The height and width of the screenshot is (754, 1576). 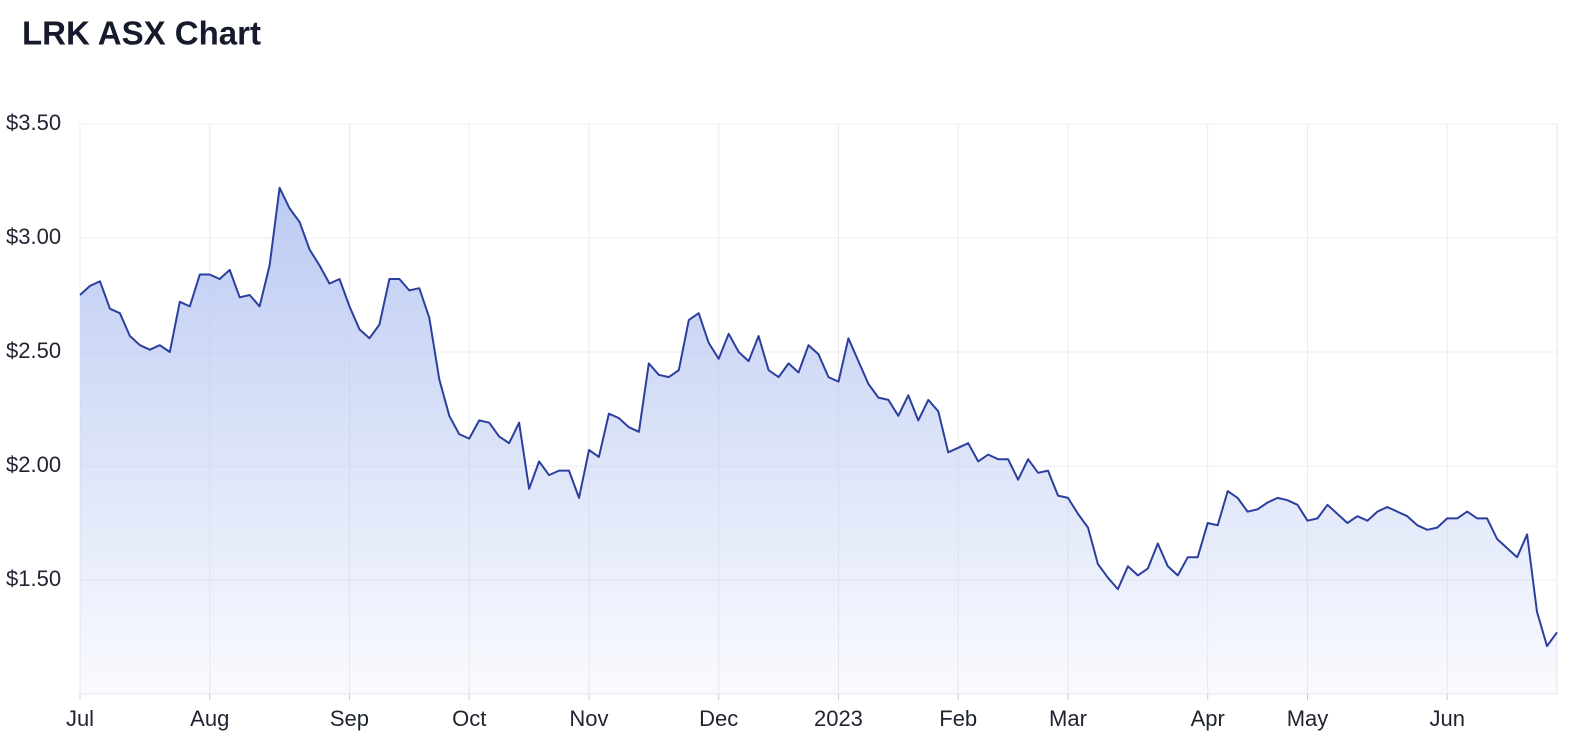 I want to click on x-tick-label: Mar, so click(x=1068, y=718).